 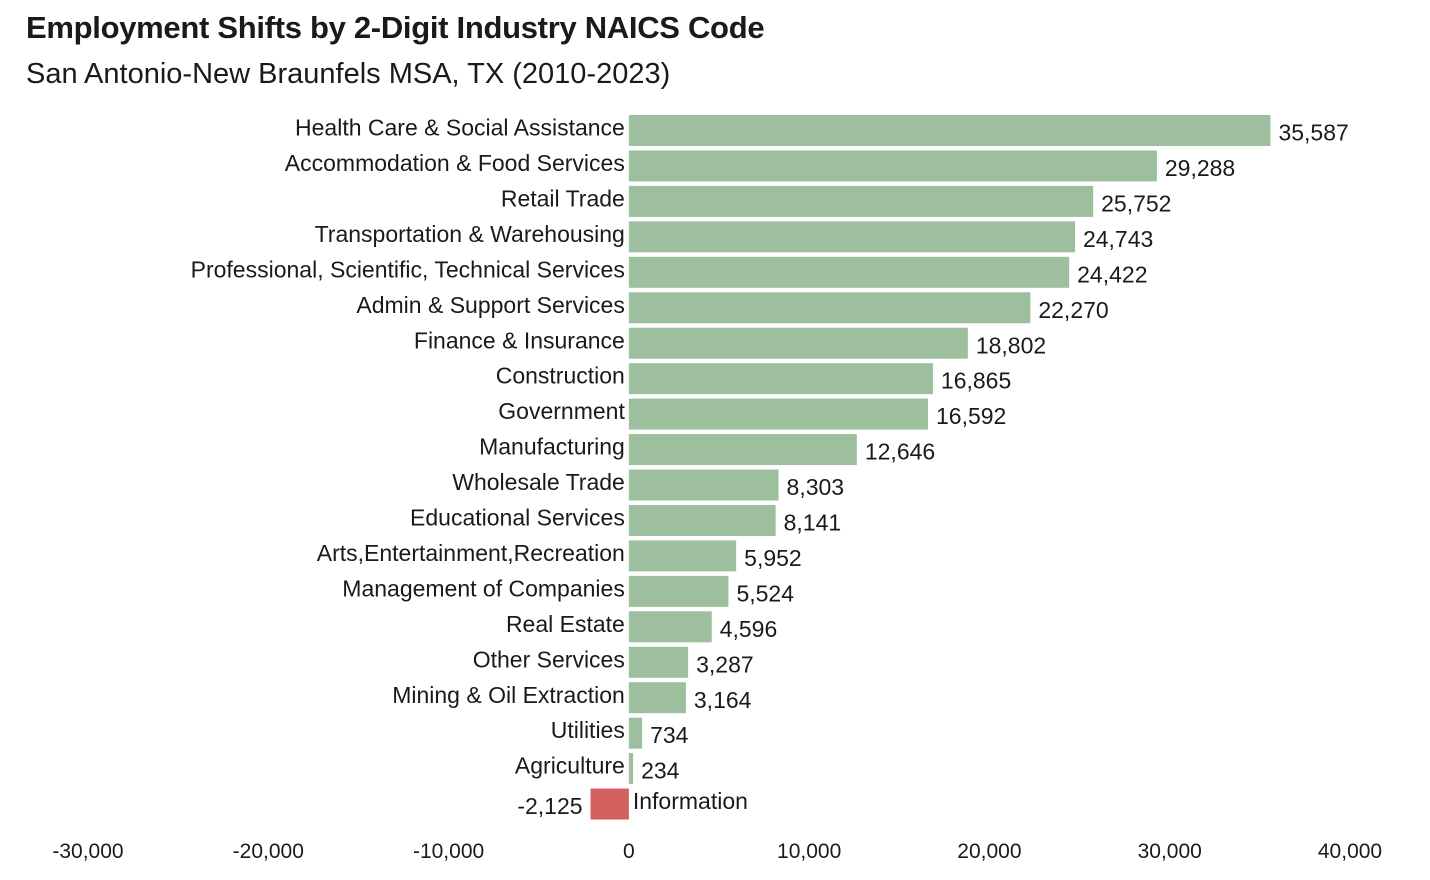 What do you see at coordinates (1136, 203) in the screenshot?
I see `value-label: 25,752` at bounding box center [1136, 203].